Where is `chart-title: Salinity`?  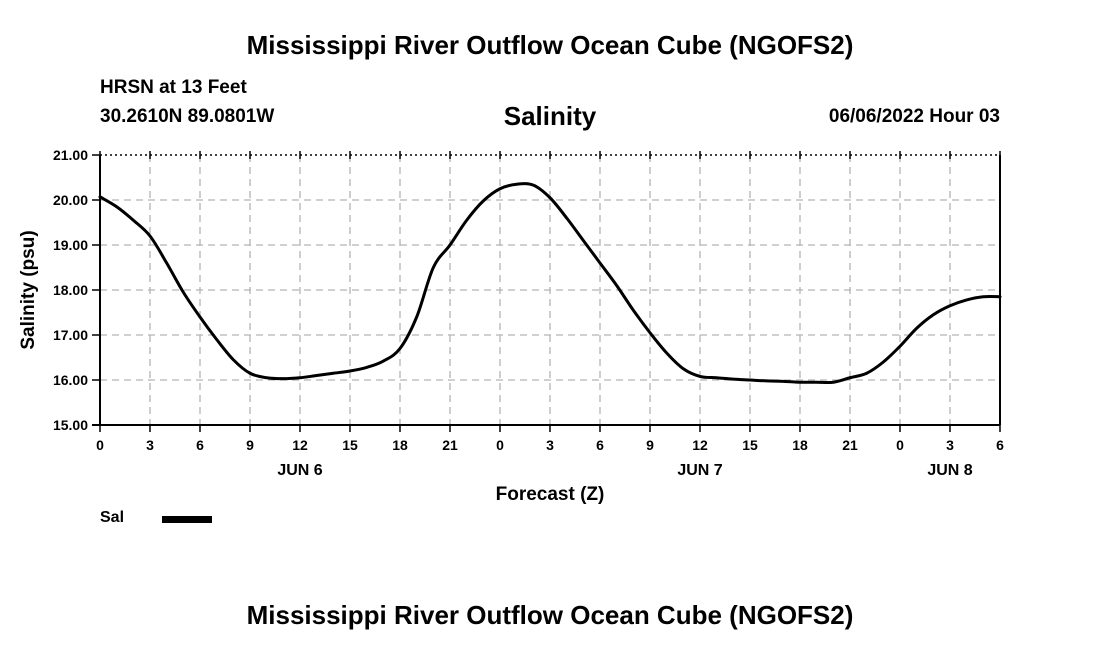
chart-title: Salinity is located at coordinates (550, 116).